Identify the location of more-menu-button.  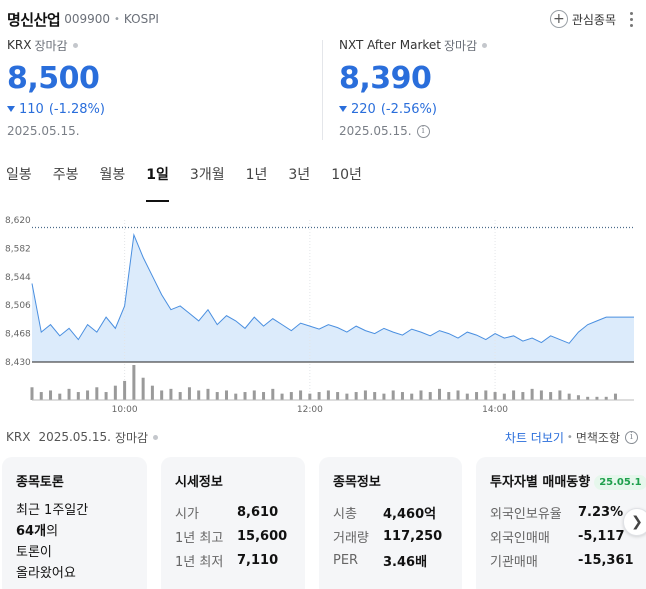
(631, 19).